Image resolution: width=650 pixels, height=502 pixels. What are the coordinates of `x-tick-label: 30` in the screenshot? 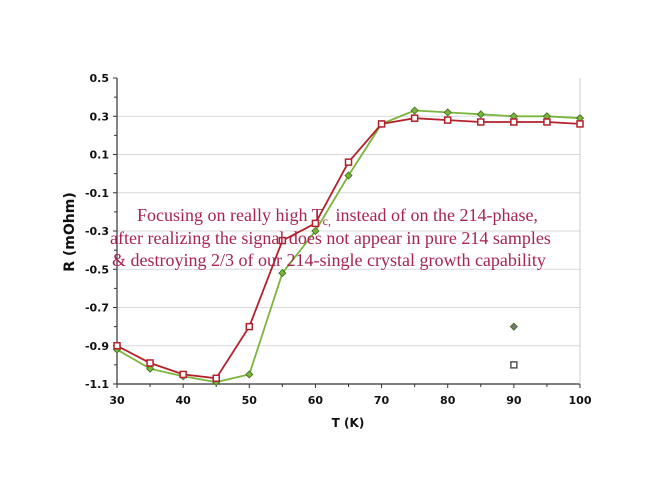 It's located at (117, 400).